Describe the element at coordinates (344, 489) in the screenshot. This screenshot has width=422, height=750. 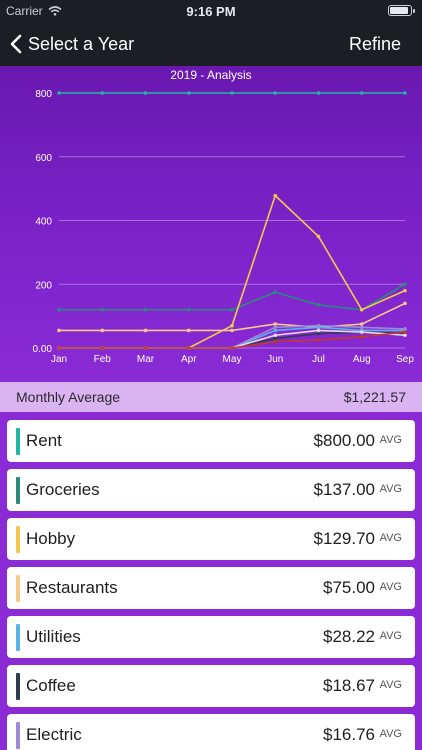
I see `category-amount: $137.00` at that location.